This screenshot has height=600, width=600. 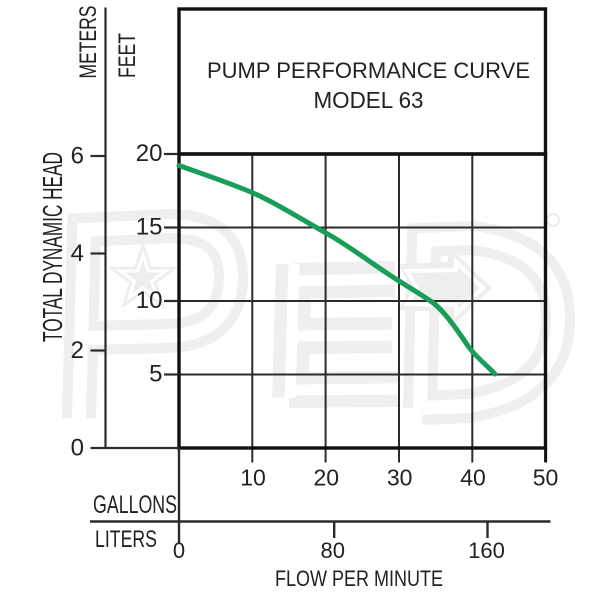 What do you see at coordinates (368, 70) in the screenshot?
I see `svg-text: PUMP PERFORMANCE CURVE` at bounding box center [368, 70].